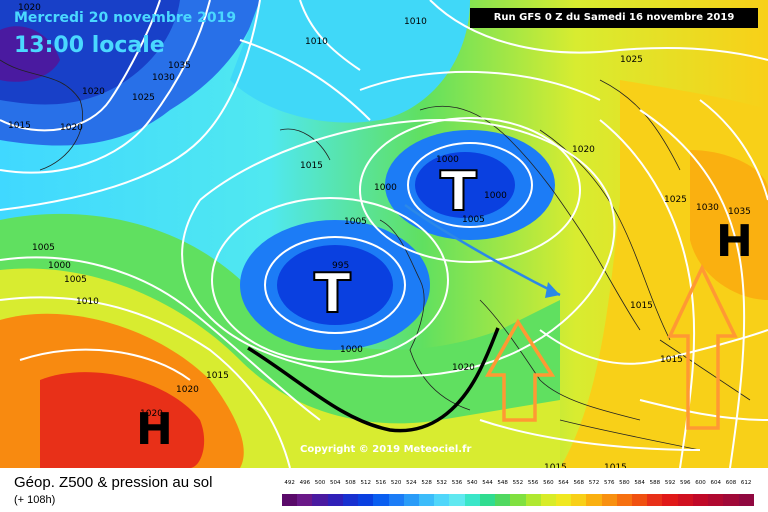 The height and width of the screenshot is (512, 768). I want to click on scale-label: 540, so click(472, 483).